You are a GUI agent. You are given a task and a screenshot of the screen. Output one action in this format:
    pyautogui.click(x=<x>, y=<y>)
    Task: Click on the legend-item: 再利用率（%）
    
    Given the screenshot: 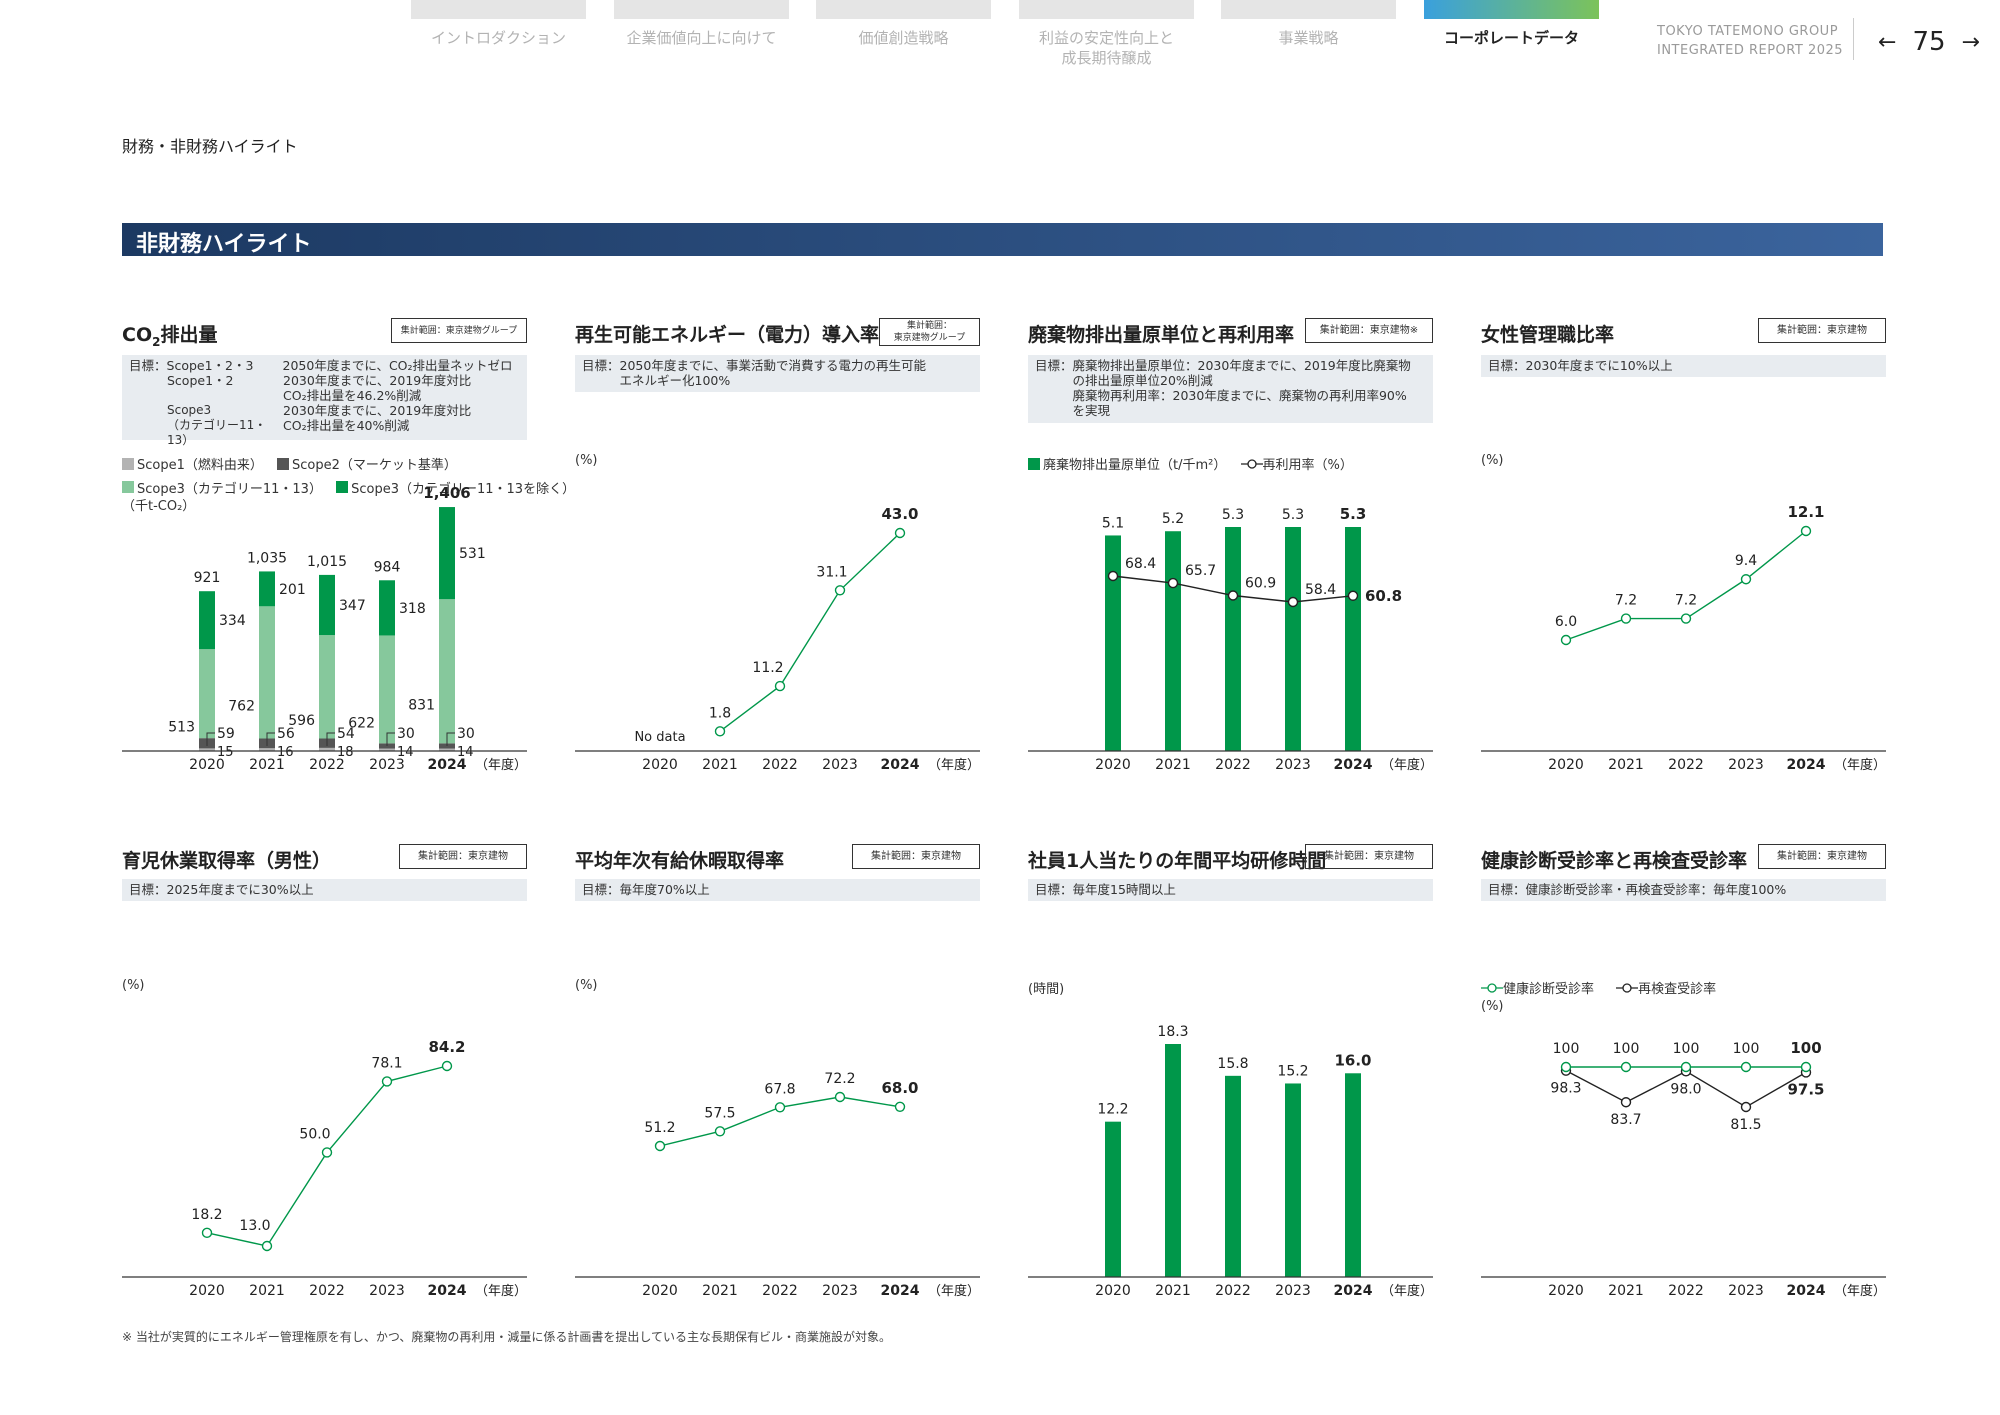 What is the action you would take?
    pyautogui.click(x=1296, y=463)
    